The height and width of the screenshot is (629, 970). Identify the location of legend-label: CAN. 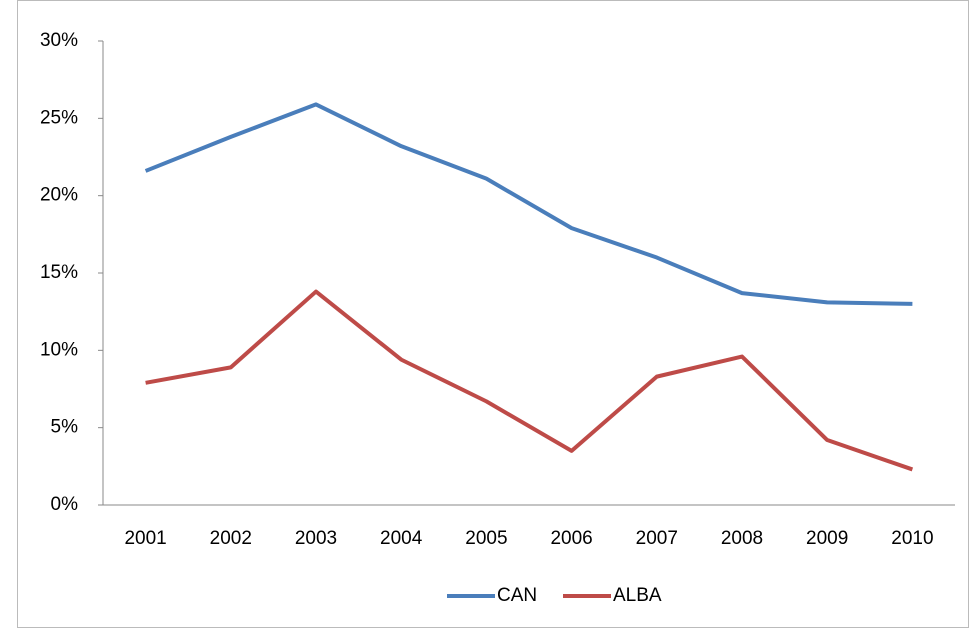
(517, 595).